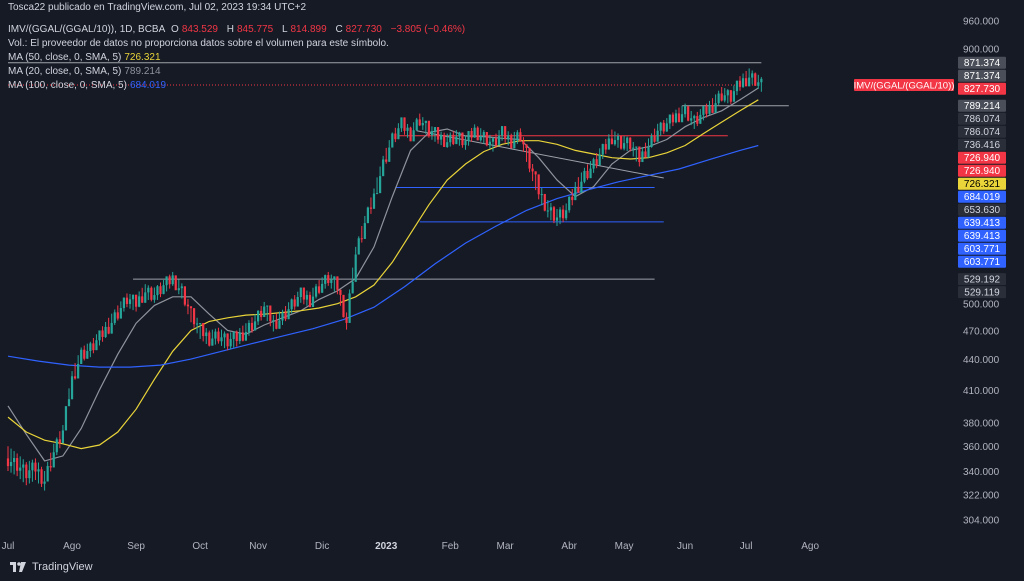  I want to click on x-tick-label: Dic, so click(322, 546).